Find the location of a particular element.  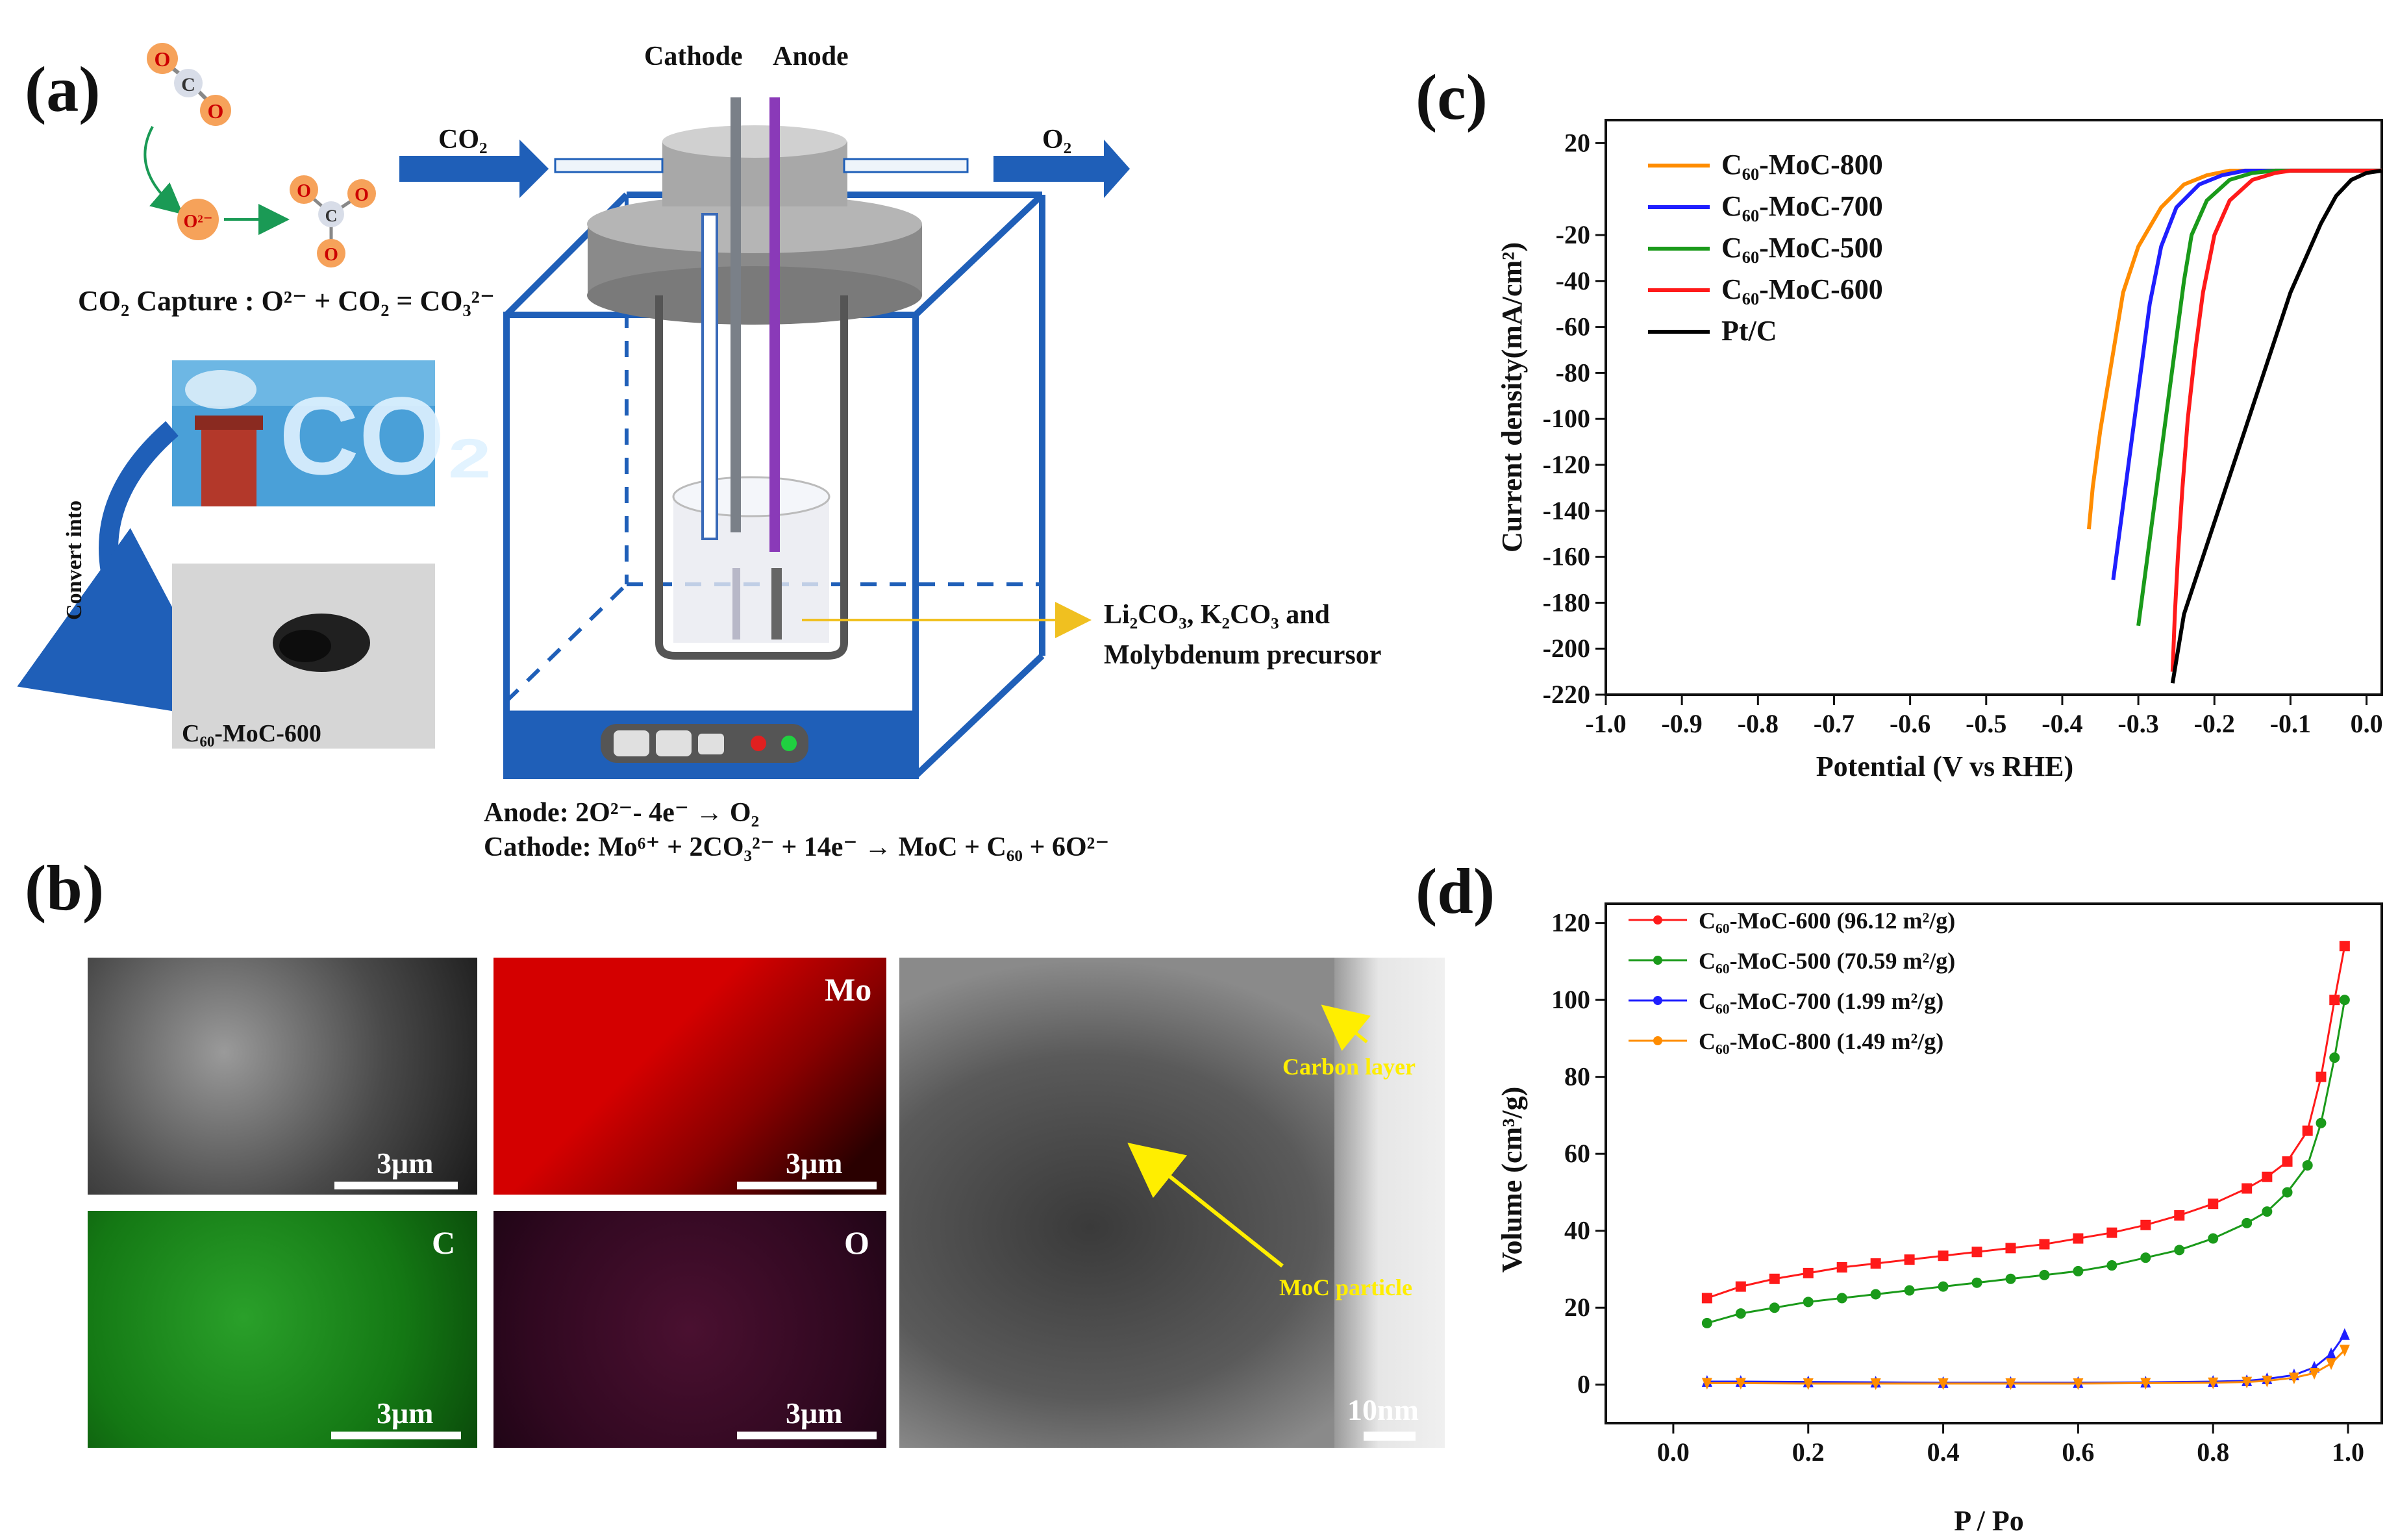

o-map-label: O is located at coordinates (856, 1242).